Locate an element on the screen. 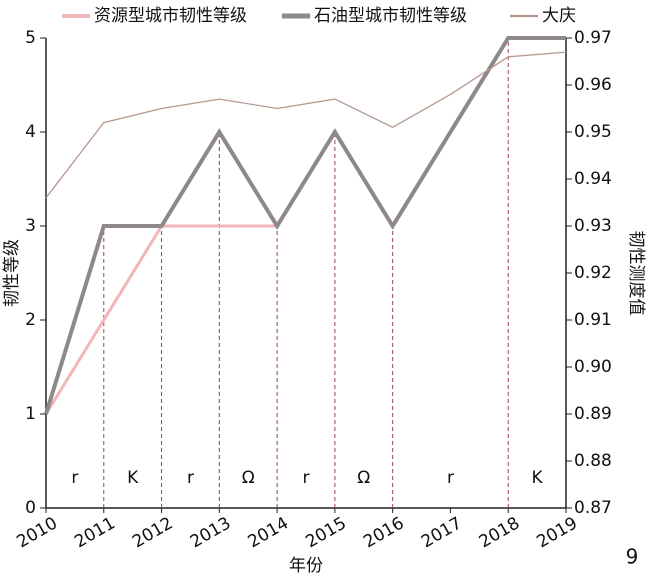 This screenshot has height=579, width=650. legend-label: 大庆 is located at coordinates (559, 16).